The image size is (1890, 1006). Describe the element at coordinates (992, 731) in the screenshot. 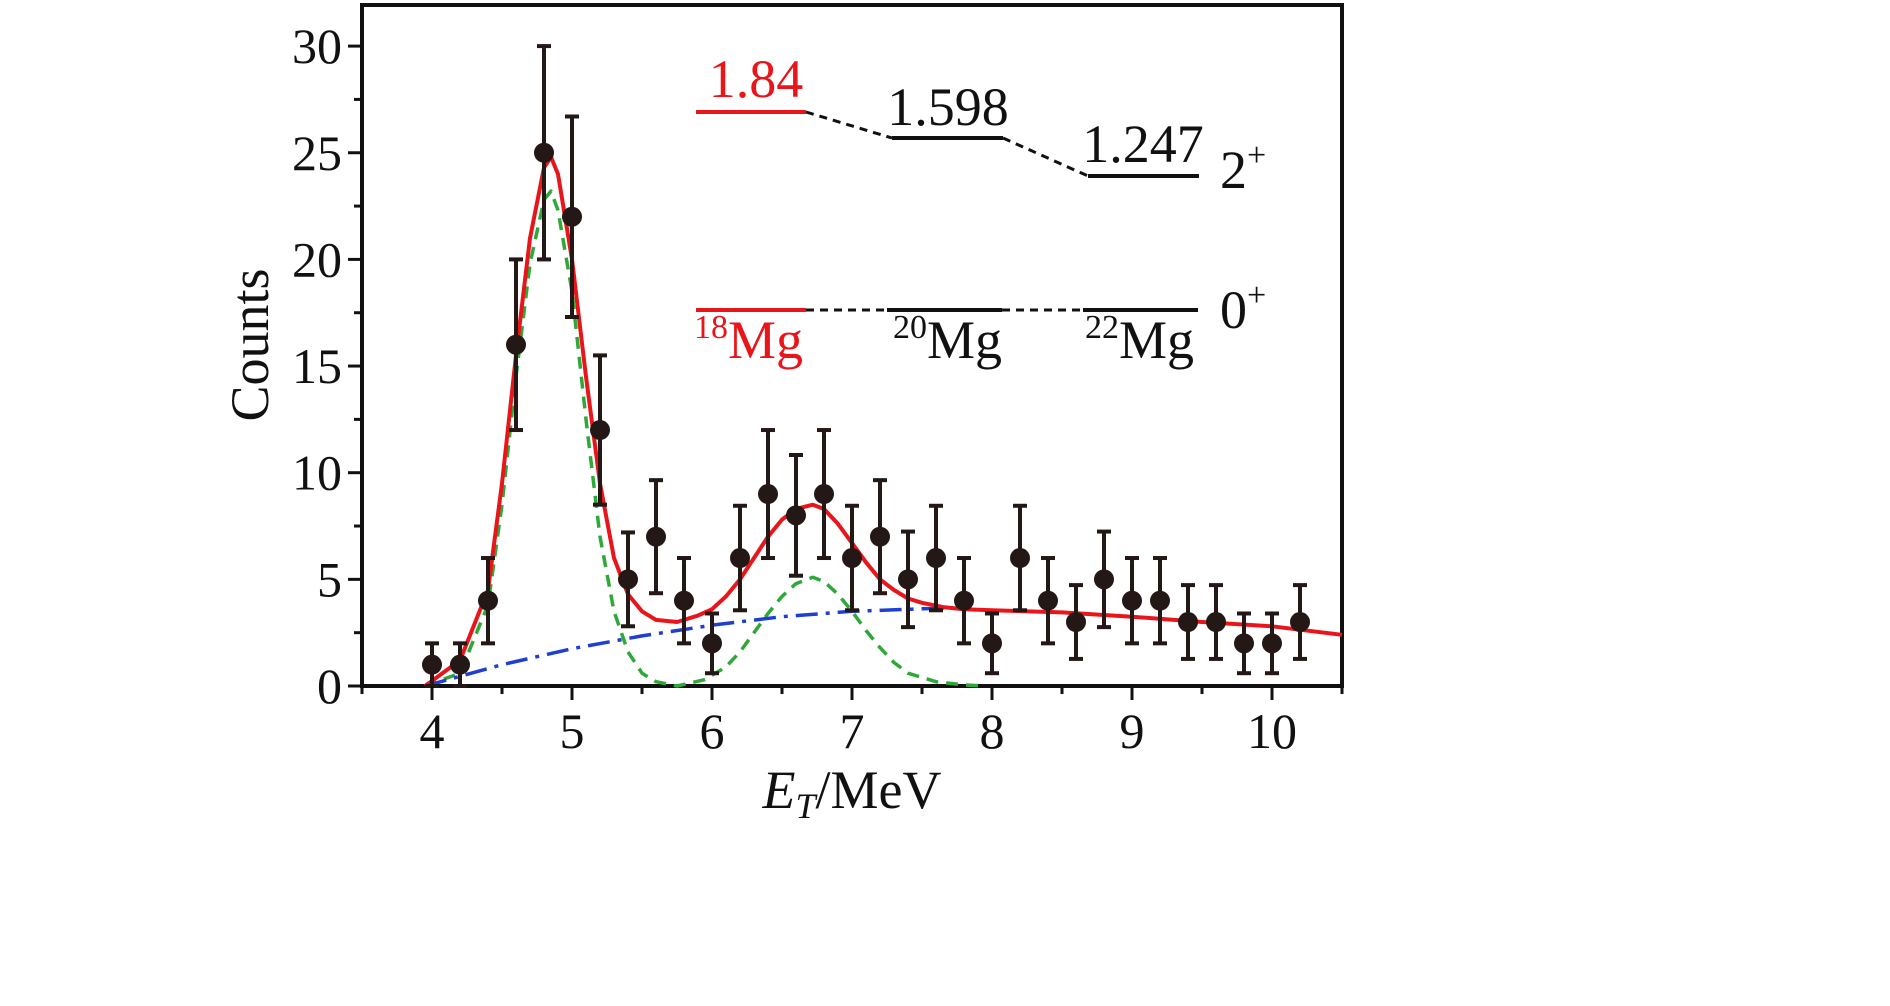

I see `x-tick-label-8: 8` at that location.